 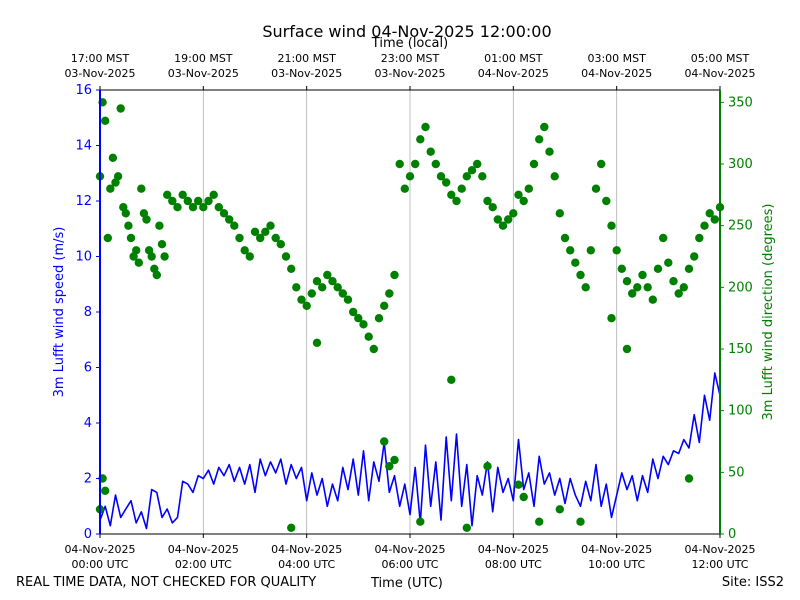 I want to click on right-tick-label-4: 200, so click(x=740, y=287).